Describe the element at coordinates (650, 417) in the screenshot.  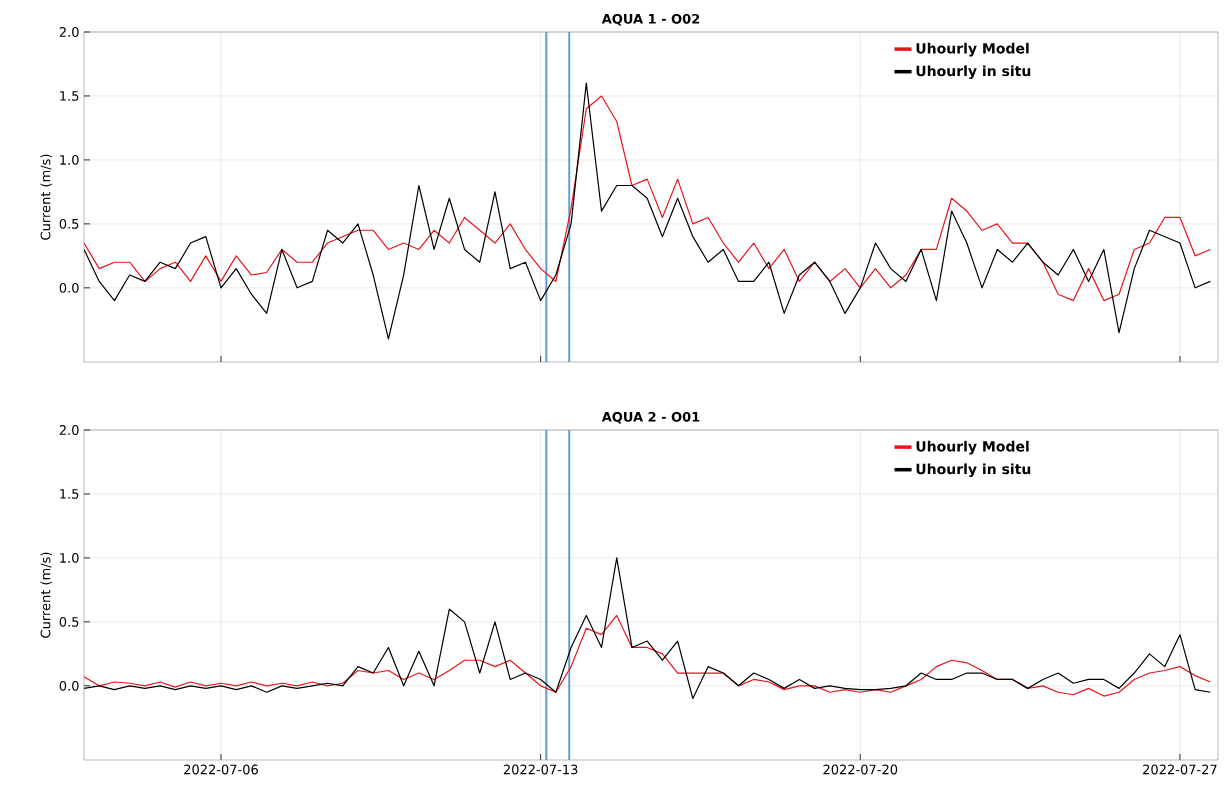
I see `chart-title: AQUA 2 - O01` at that location.